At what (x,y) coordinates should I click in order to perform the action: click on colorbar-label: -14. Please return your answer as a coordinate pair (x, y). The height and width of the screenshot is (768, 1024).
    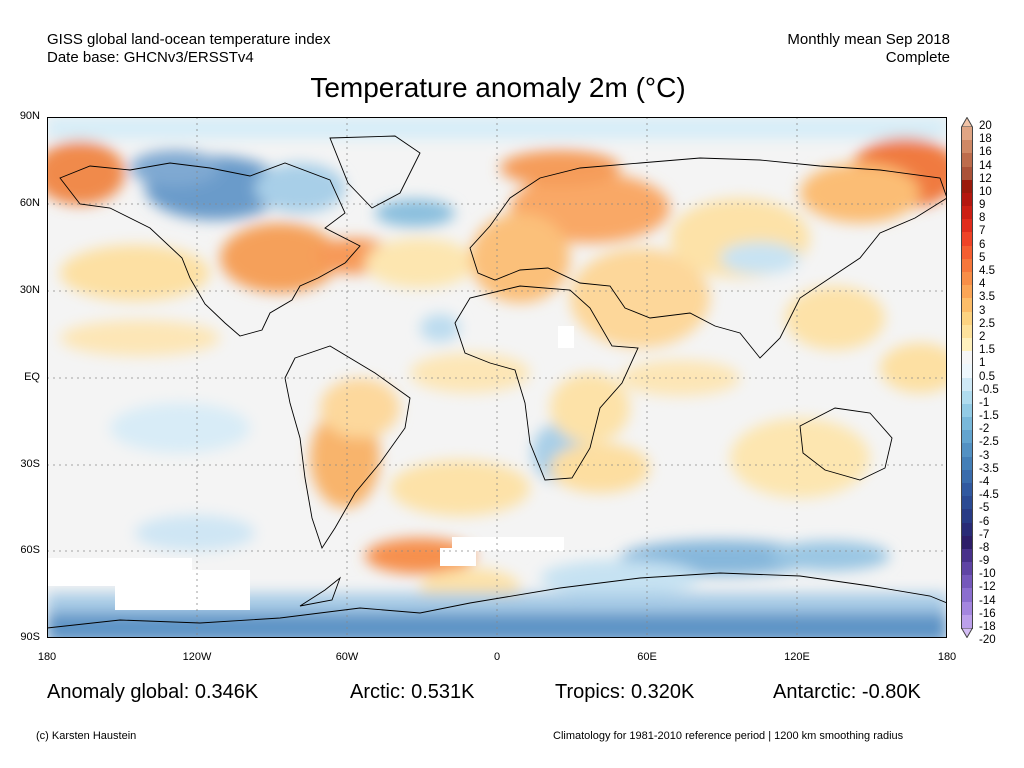
    Looking at the image, I should click on (987, 600).